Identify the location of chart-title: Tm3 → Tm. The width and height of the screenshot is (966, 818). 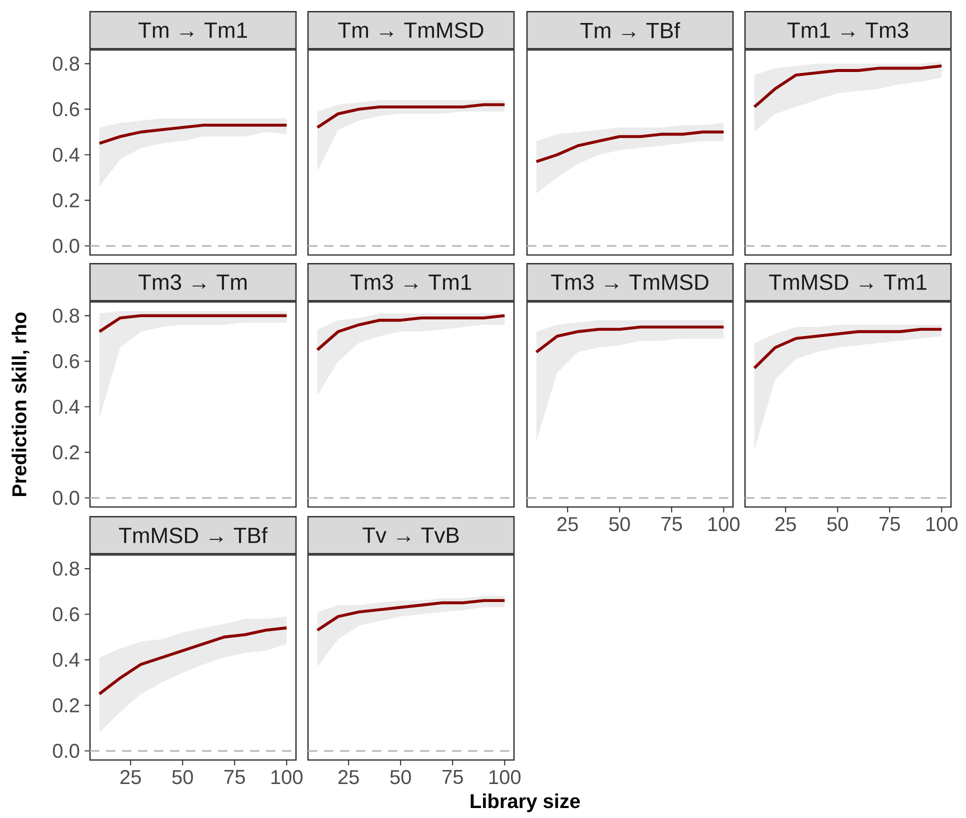
(192, 282).